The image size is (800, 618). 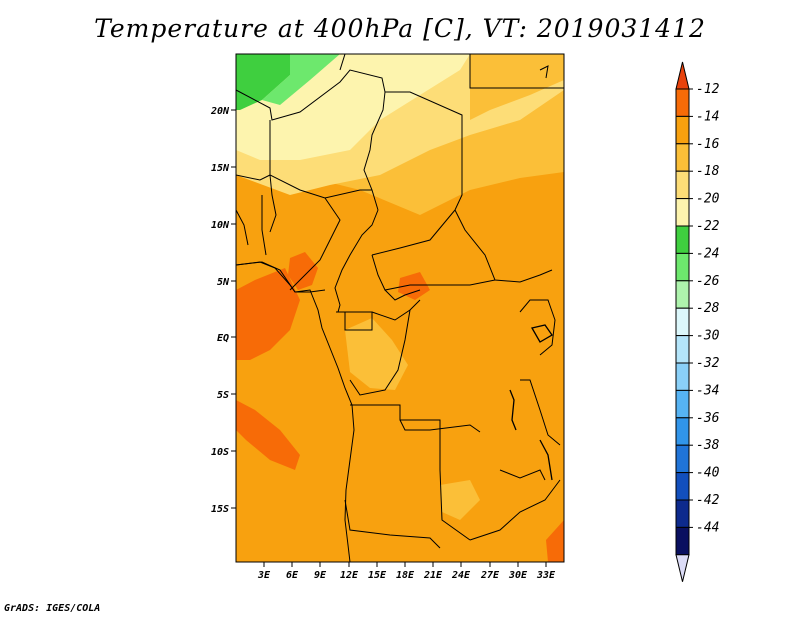 I want to click on legend-label: -22, so click(x=708, y=226).